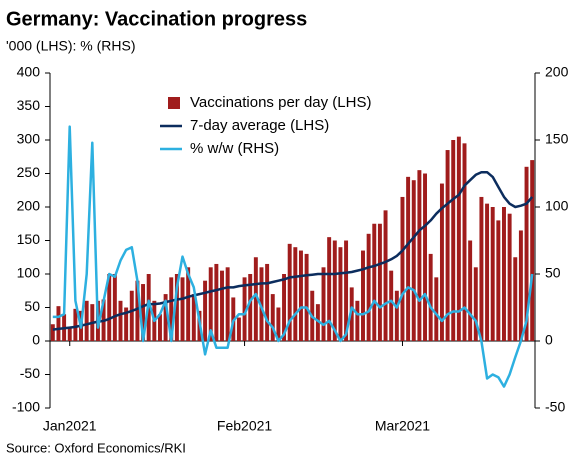 This screenshot has height=468, width=580. I want to click on legend-swatch, so click(174, 103).